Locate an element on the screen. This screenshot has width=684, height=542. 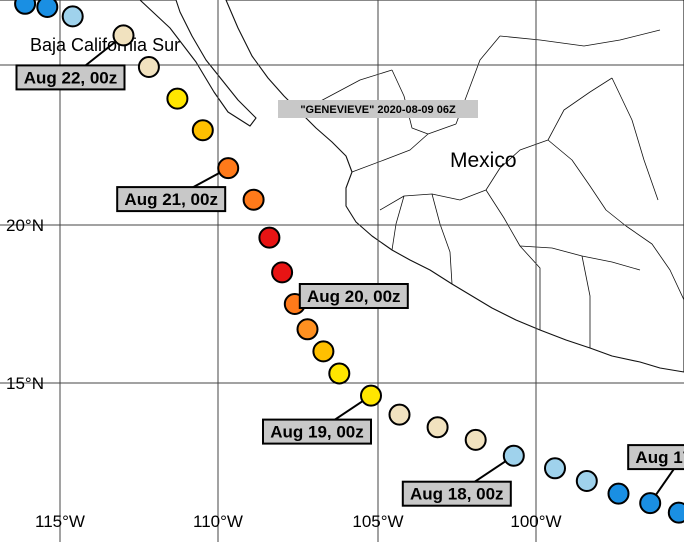
date-label-1: Aug 21, 00z is located at coordinates (171, 199).